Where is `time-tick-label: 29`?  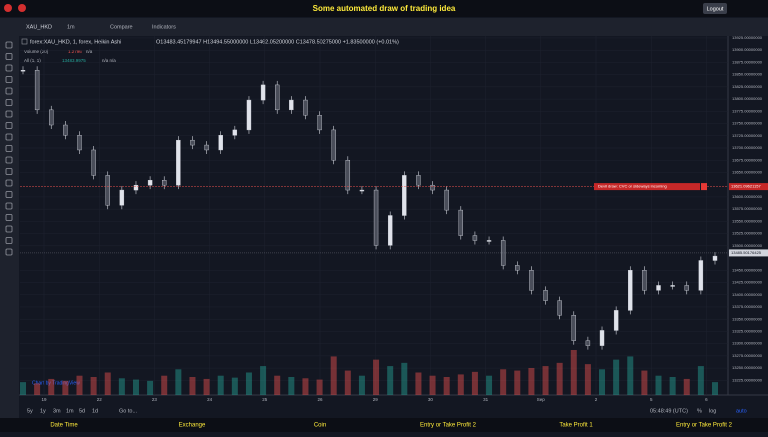 time-tick-label: 29 is located at coordinates (376, 399).